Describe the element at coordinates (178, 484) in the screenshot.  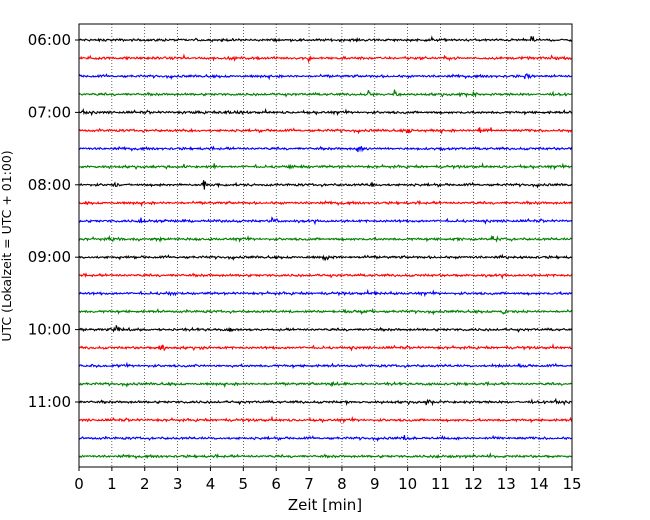
I see `x-tick-label: 3` at that location.